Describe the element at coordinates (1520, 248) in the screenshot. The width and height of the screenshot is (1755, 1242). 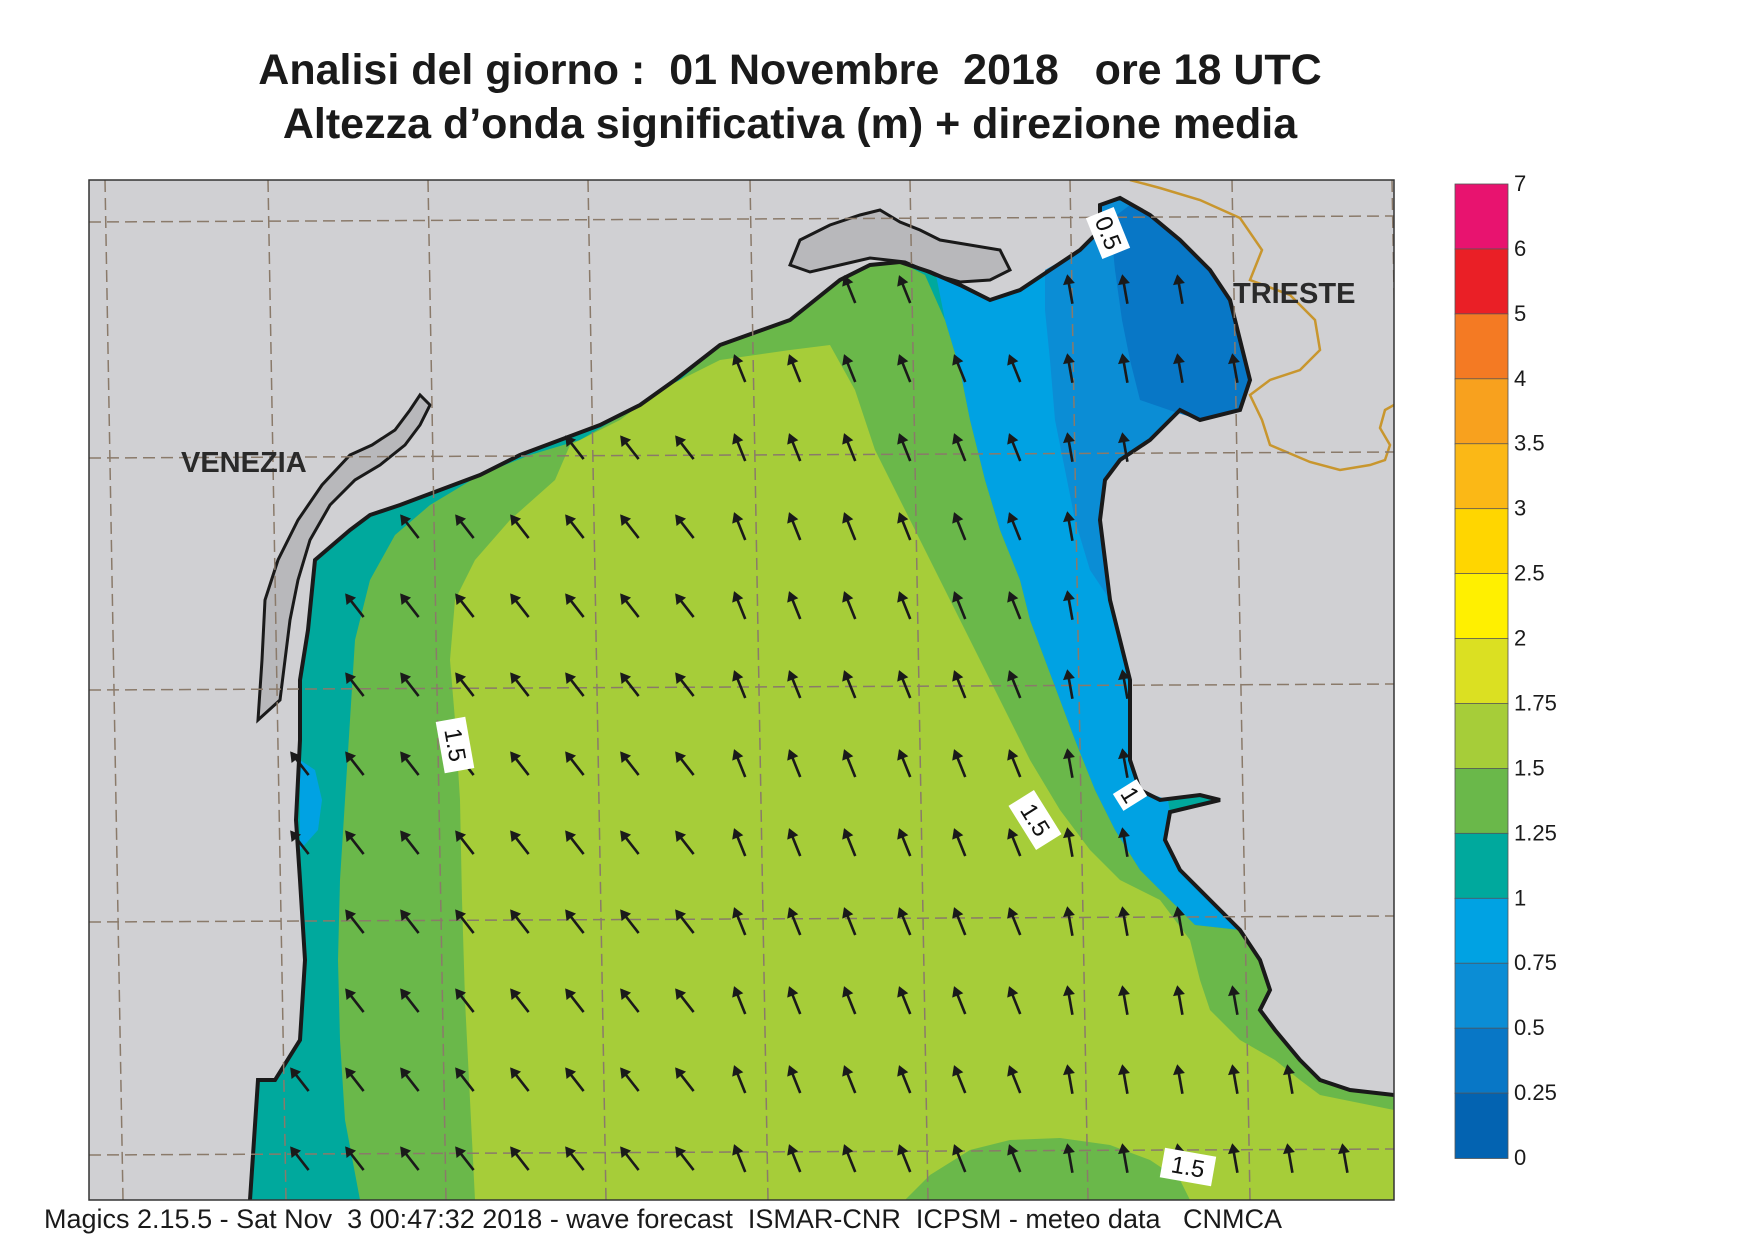
I see `legend-label: 6` at that location.